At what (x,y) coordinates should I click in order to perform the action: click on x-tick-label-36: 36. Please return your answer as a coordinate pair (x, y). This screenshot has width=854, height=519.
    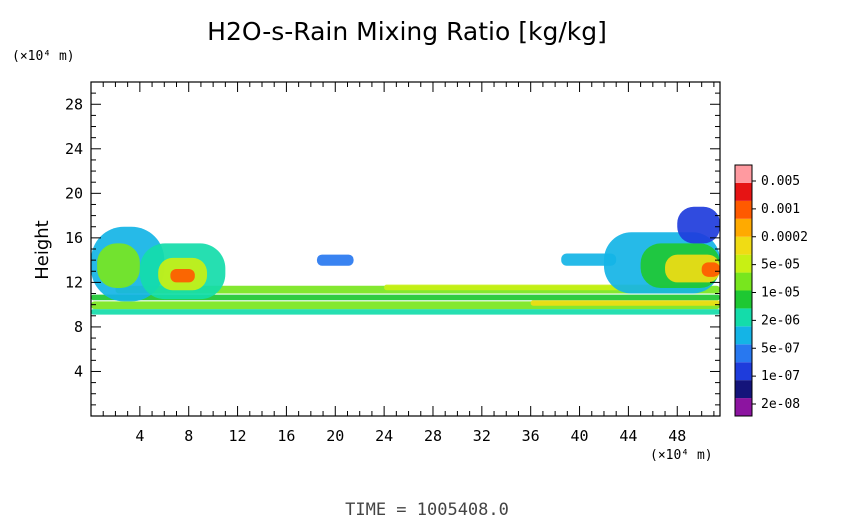
    Looking at the image, I should click on (531, 436).